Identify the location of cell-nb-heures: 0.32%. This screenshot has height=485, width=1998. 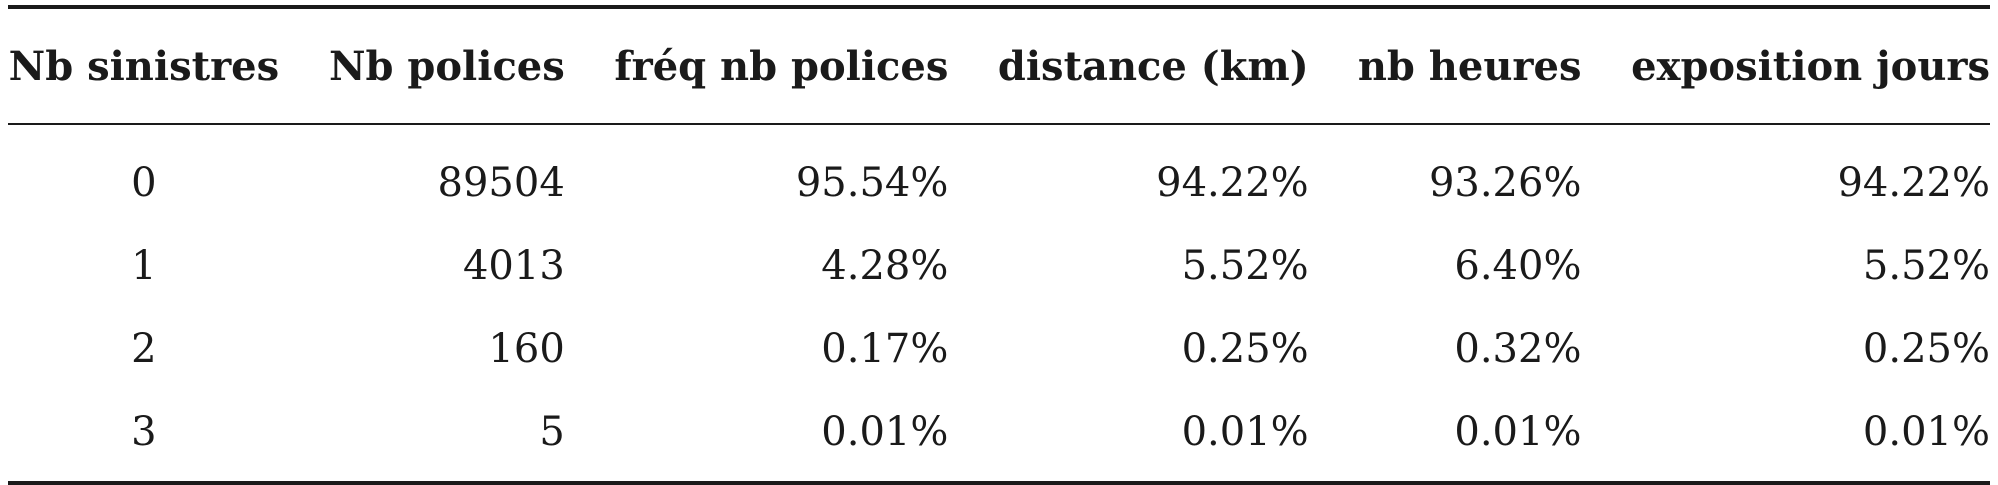
(1518, 348).